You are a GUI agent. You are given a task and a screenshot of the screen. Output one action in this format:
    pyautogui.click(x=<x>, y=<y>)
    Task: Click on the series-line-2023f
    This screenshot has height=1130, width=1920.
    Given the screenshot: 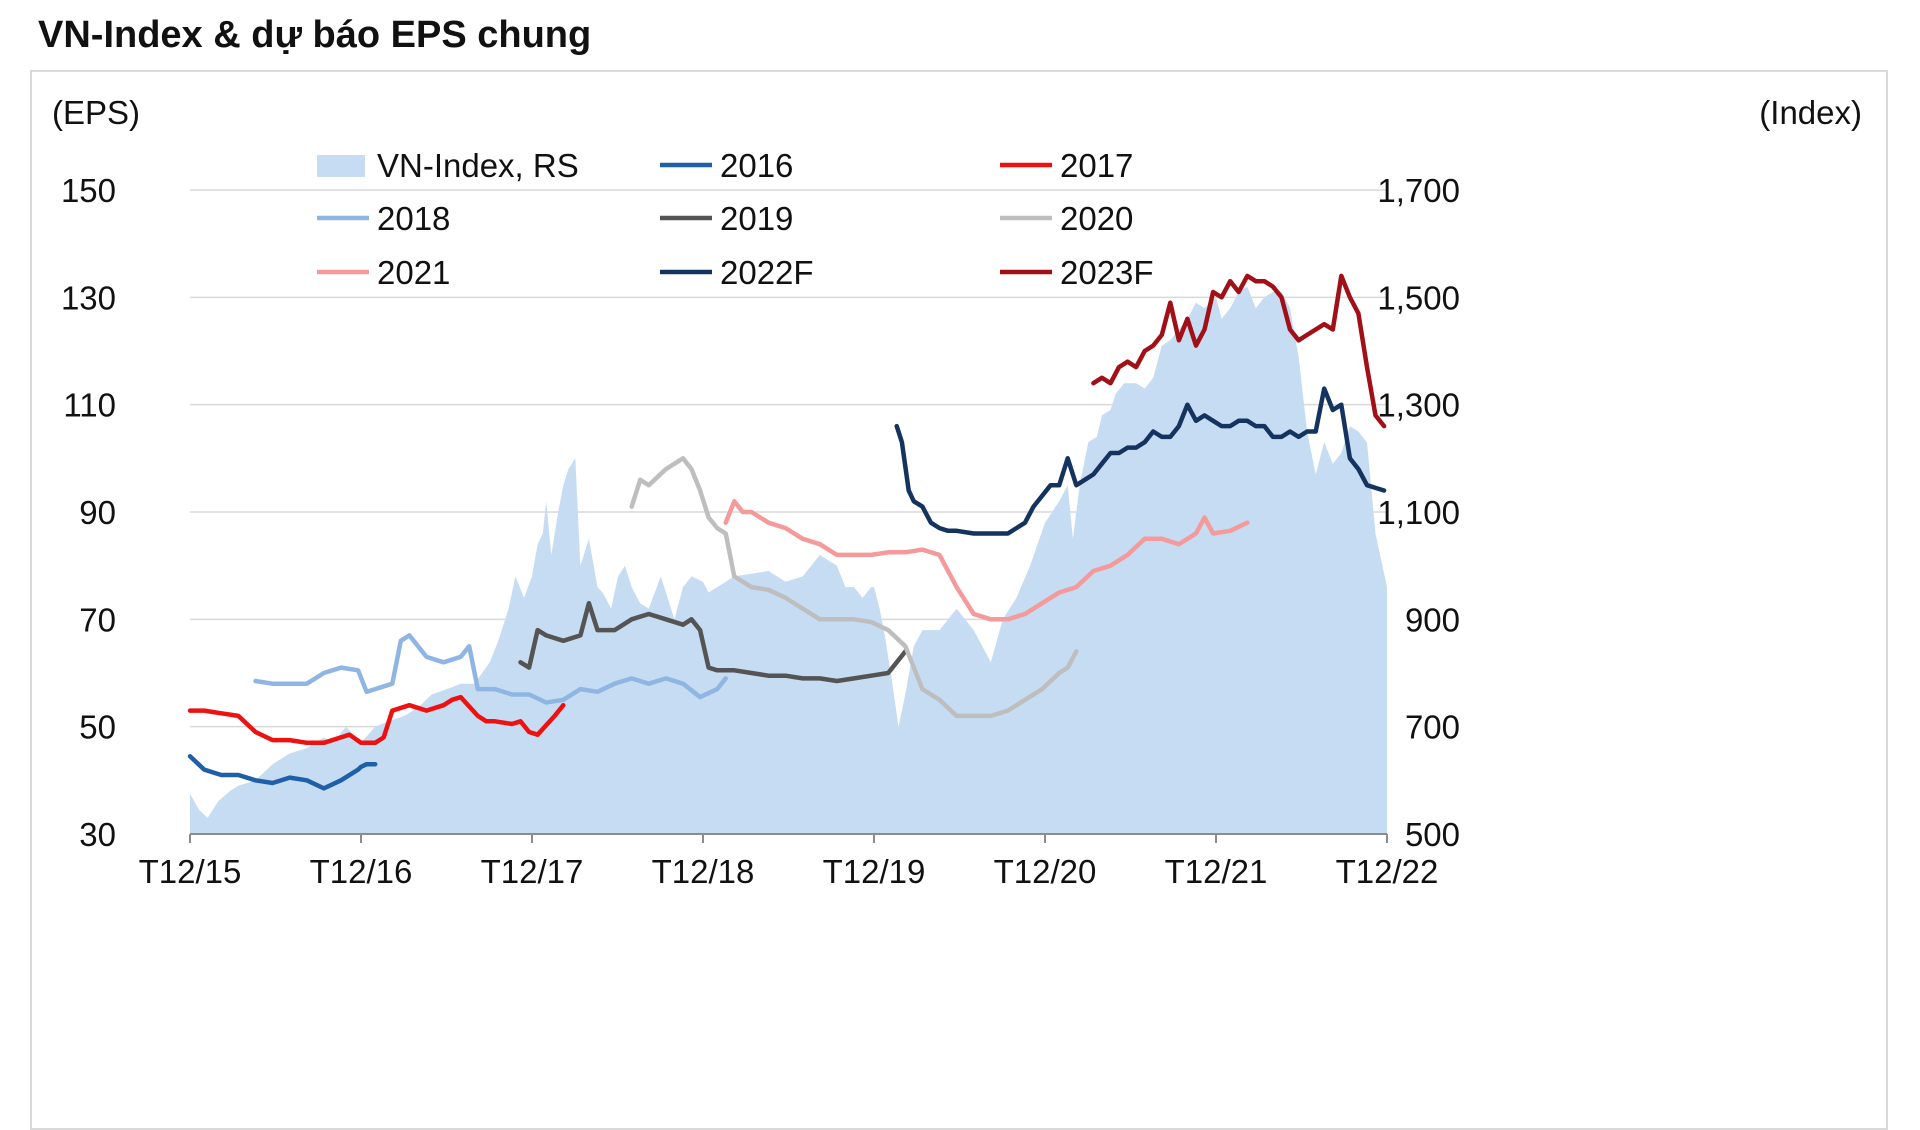 What is the action you would take?
    pyautogui.click(x=1239, y=351)
    